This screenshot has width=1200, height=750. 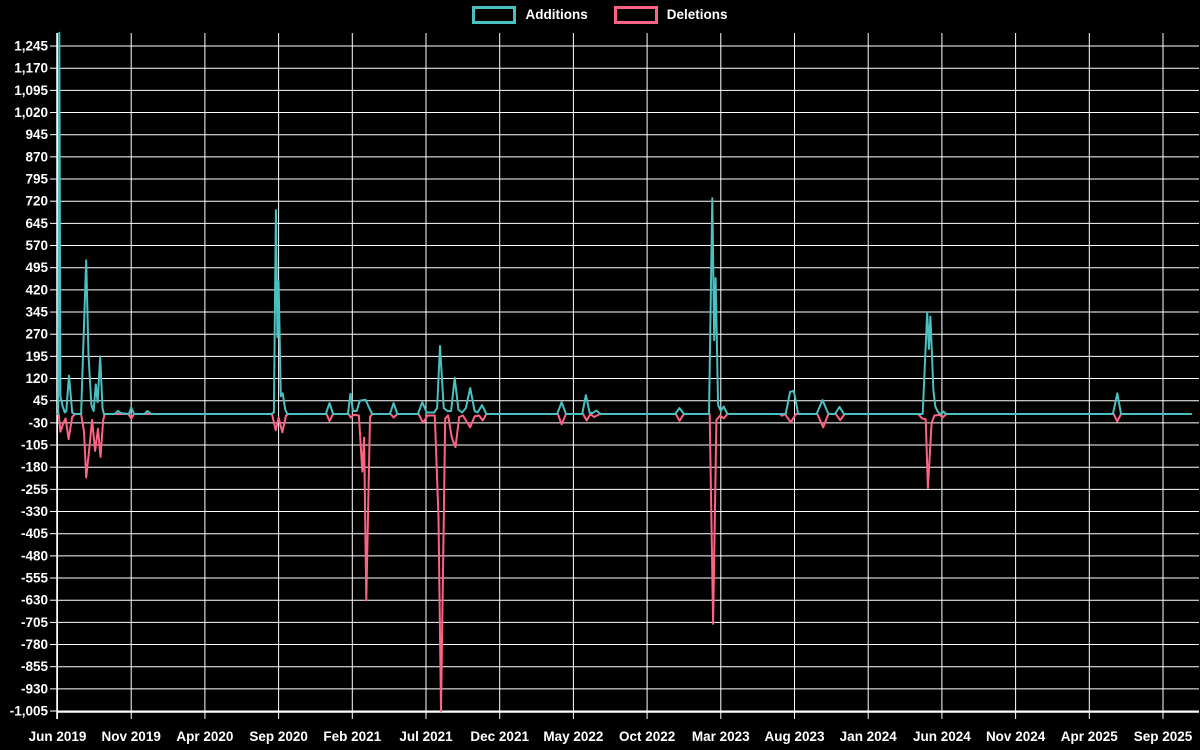 I want to click on y-tick-label: 45, so click(x=41, y=400).